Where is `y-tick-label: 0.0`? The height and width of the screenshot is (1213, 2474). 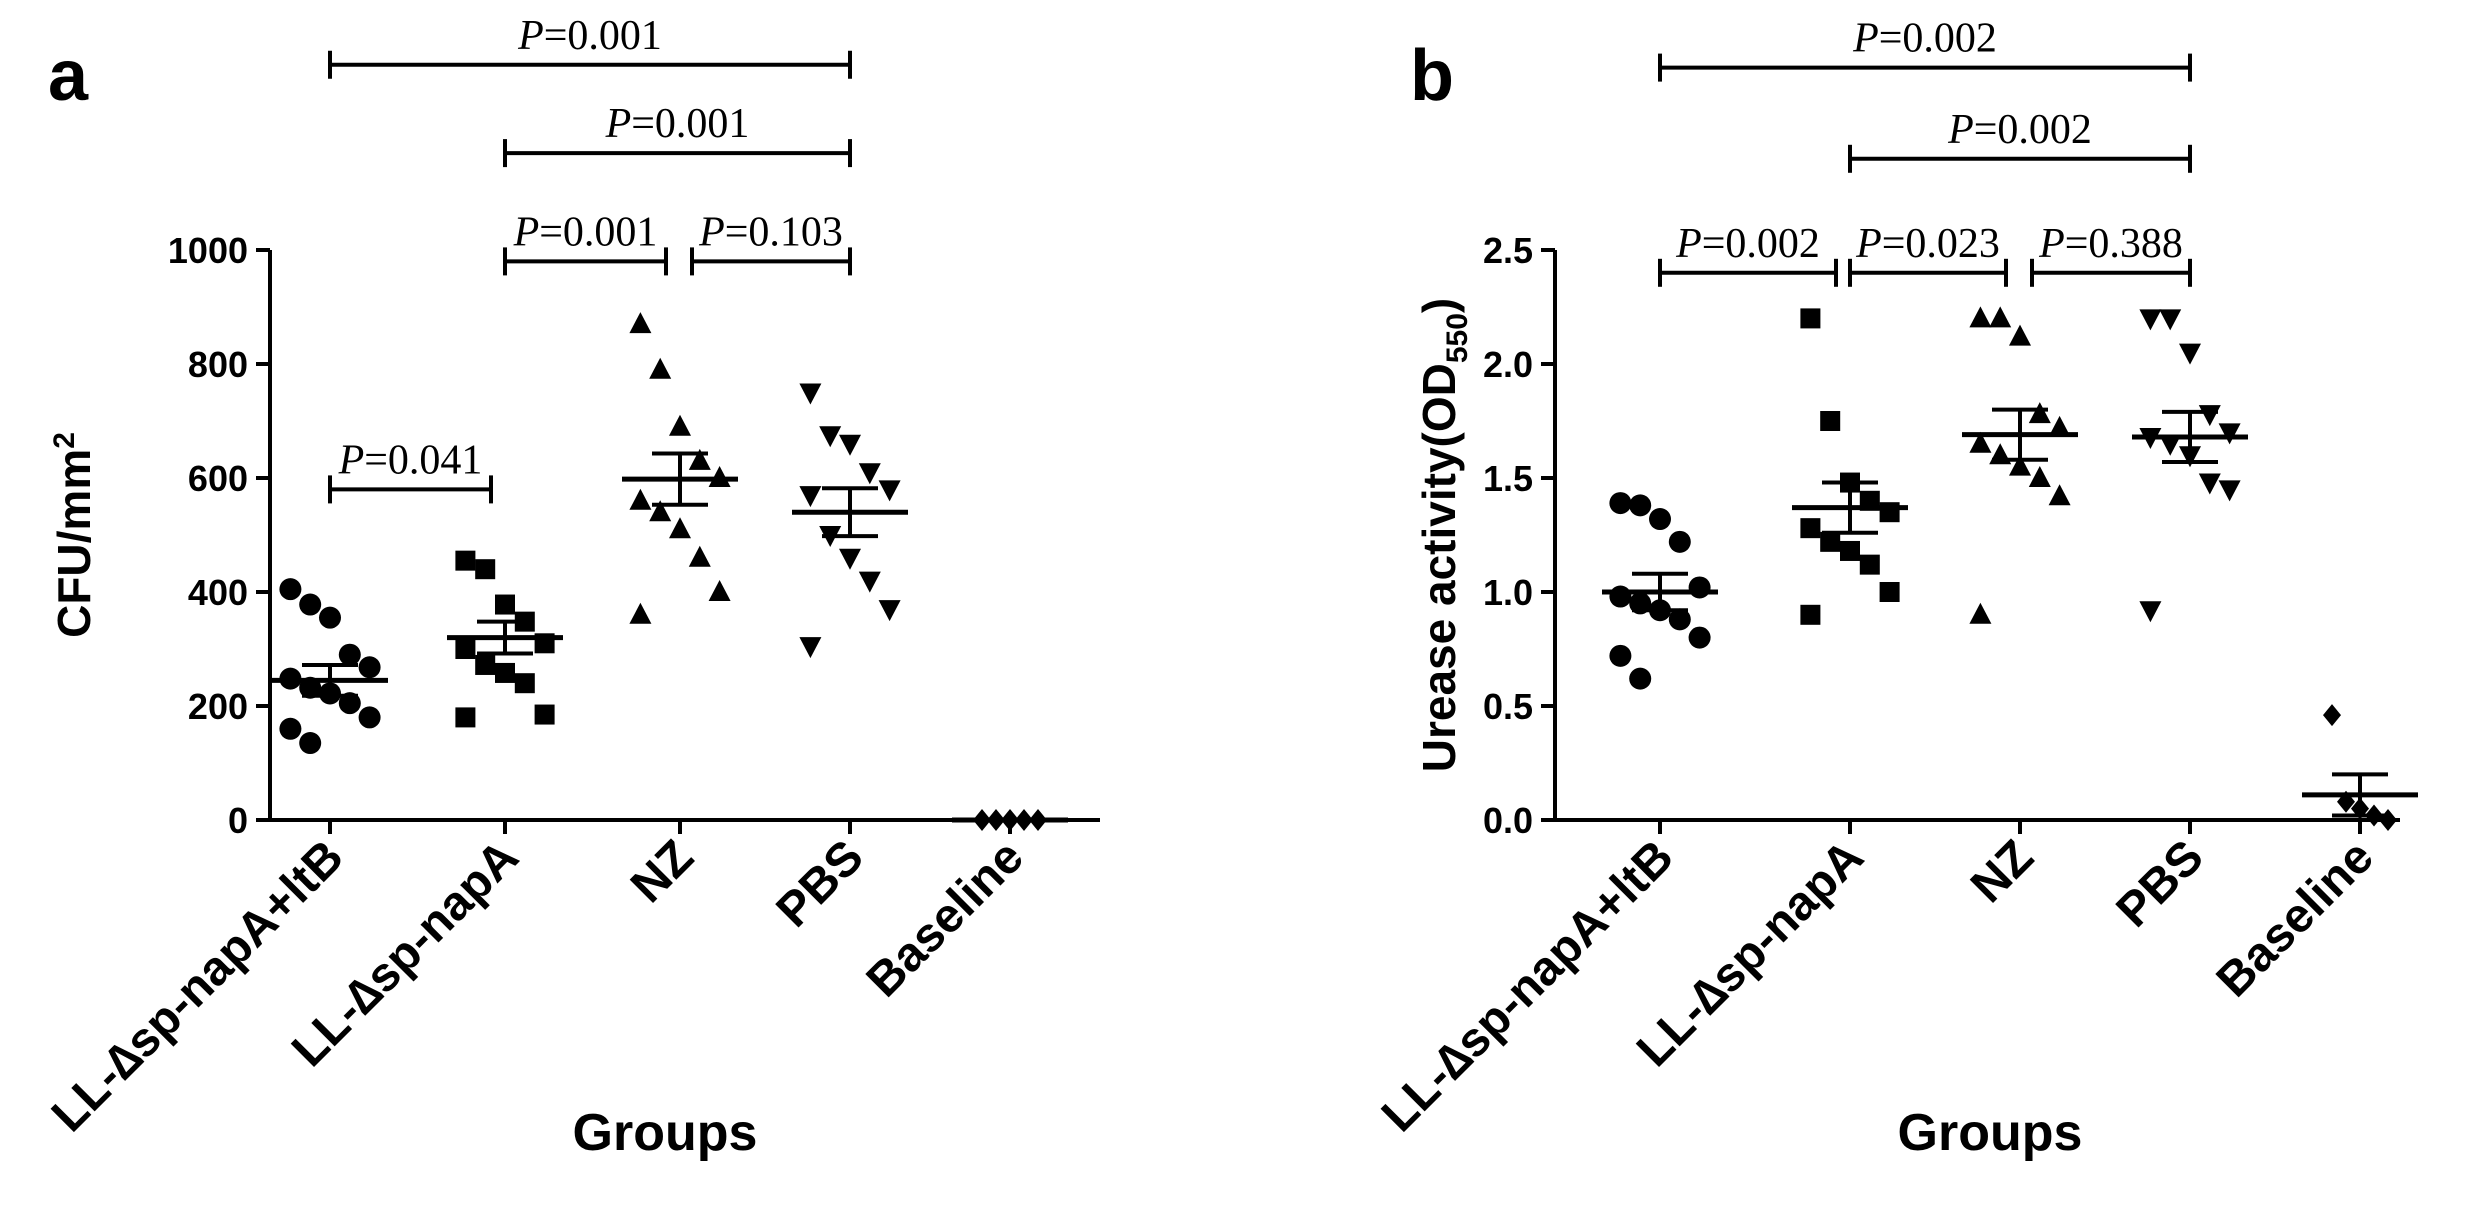
y-tick-label: 0.0 is located at coordinates (1508, 820).